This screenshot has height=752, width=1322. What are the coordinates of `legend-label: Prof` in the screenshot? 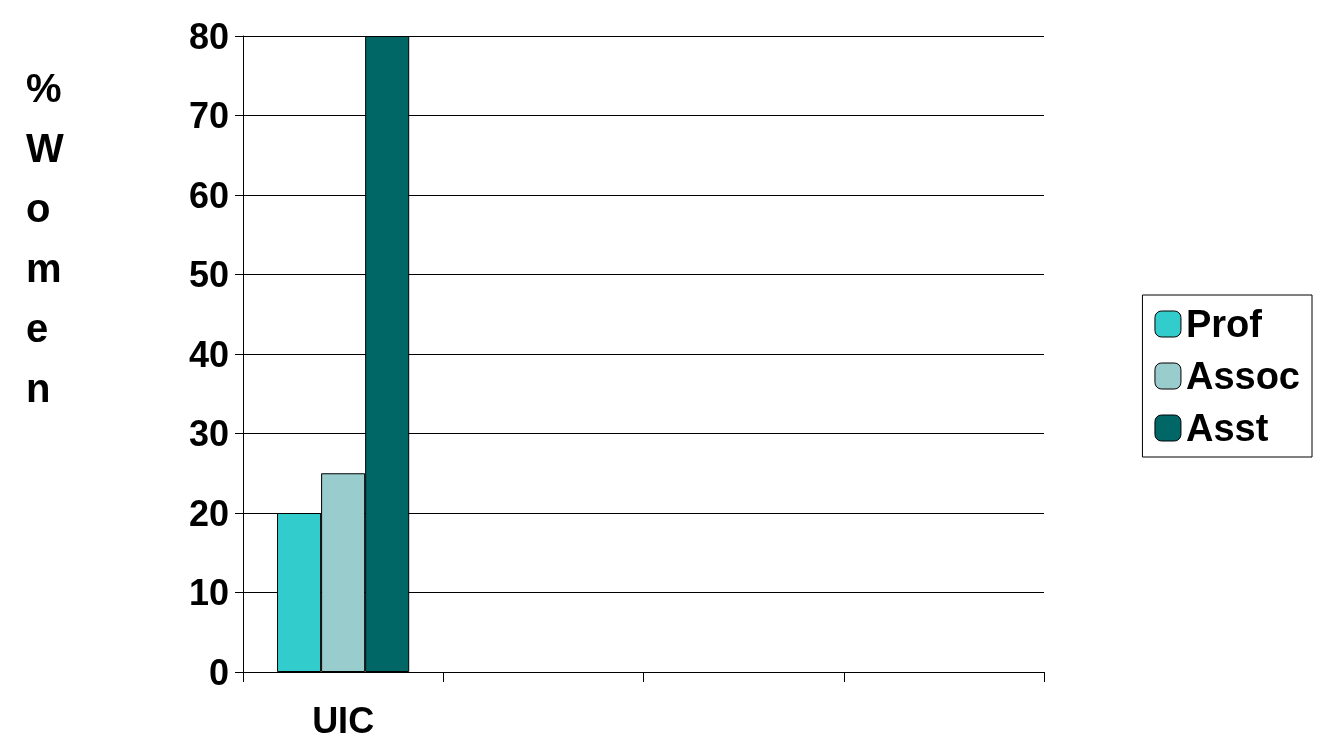 It's located at (1224, 324).